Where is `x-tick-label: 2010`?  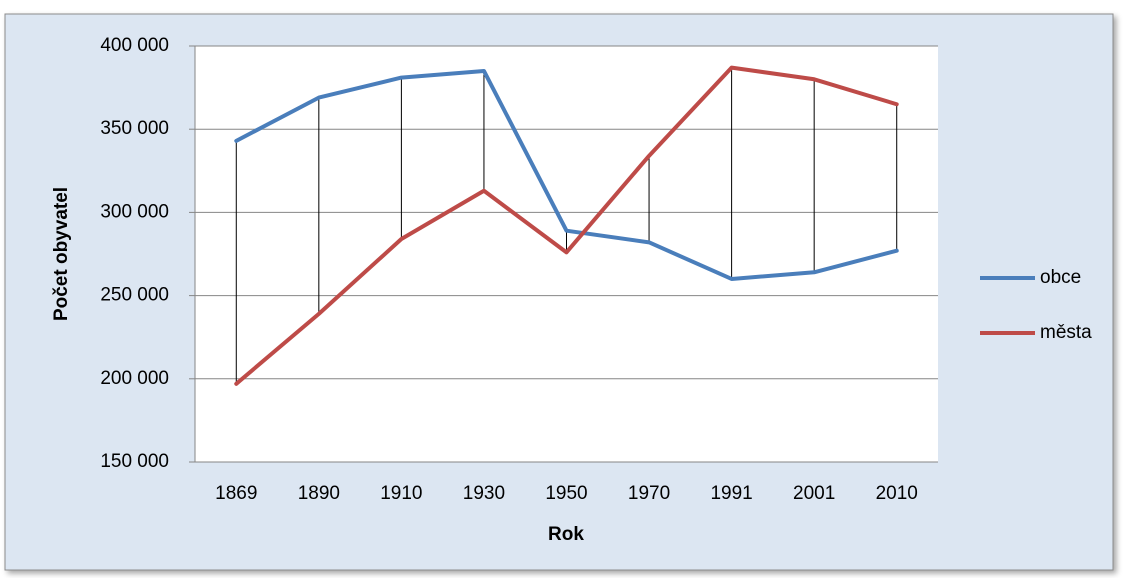
x-tick-label: 2010 is located at coordinates (897, 493).